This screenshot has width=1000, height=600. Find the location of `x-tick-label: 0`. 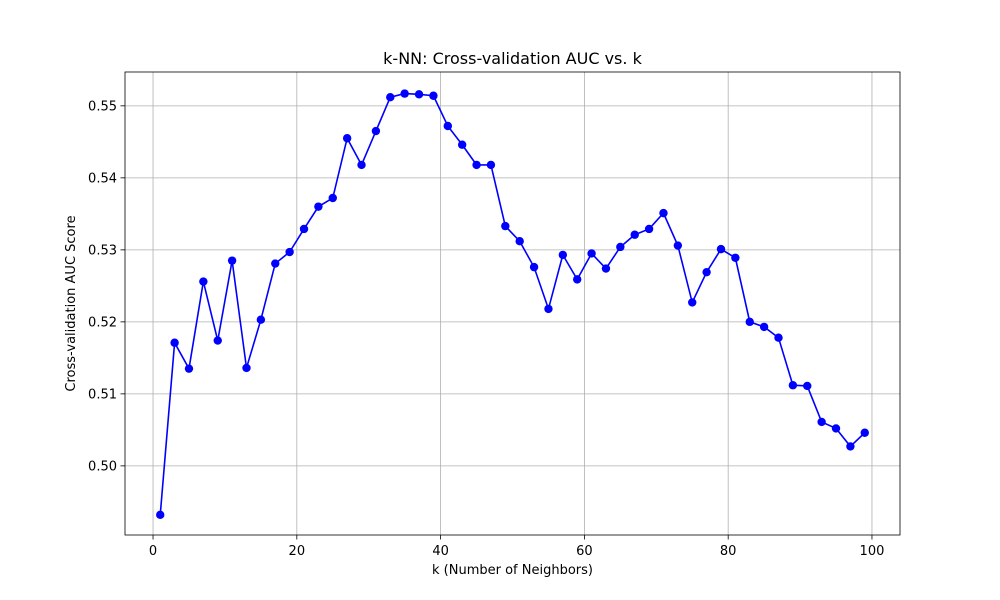

x-tick-label: 0 is located at coordinates (153, 551).